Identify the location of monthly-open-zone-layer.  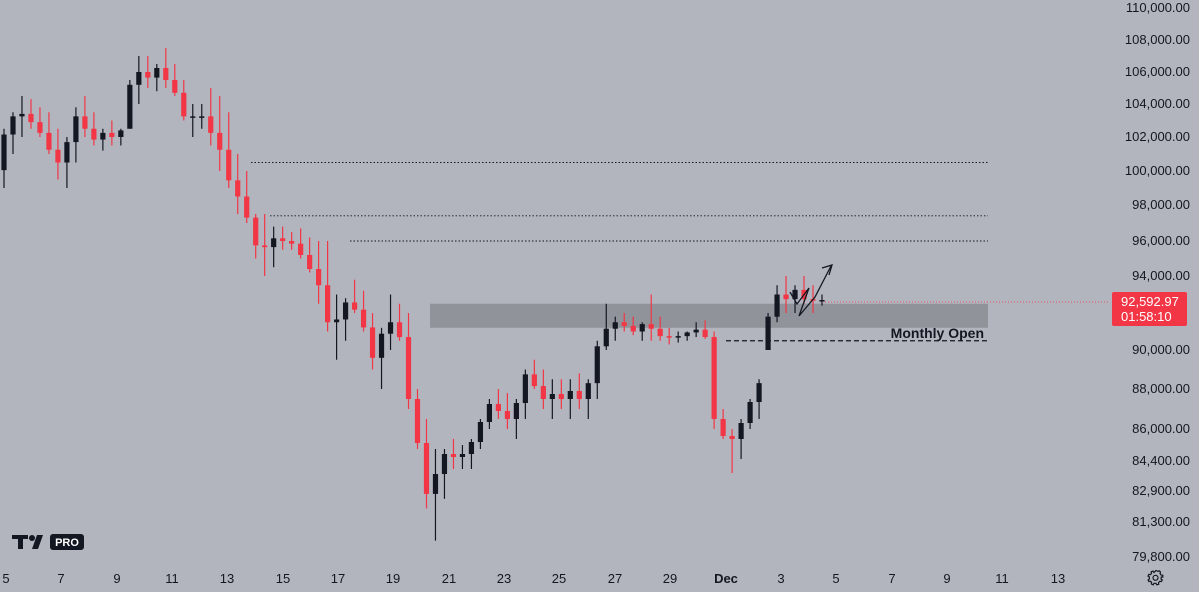
(709, 322).